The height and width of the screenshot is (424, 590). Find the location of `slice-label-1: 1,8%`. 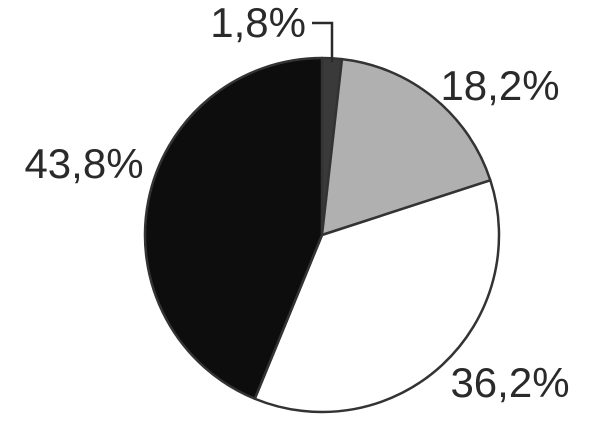

slice-label-1: 1,8% is located at coordinates (258, 23).